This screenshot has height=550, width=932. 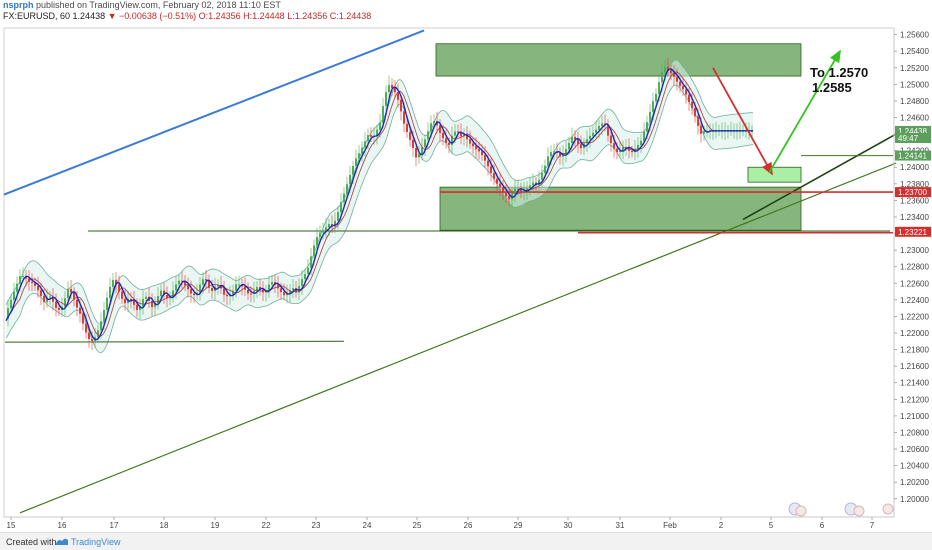 I want to click on price-tick-label: 1.24800, so click(x=914, y=101).